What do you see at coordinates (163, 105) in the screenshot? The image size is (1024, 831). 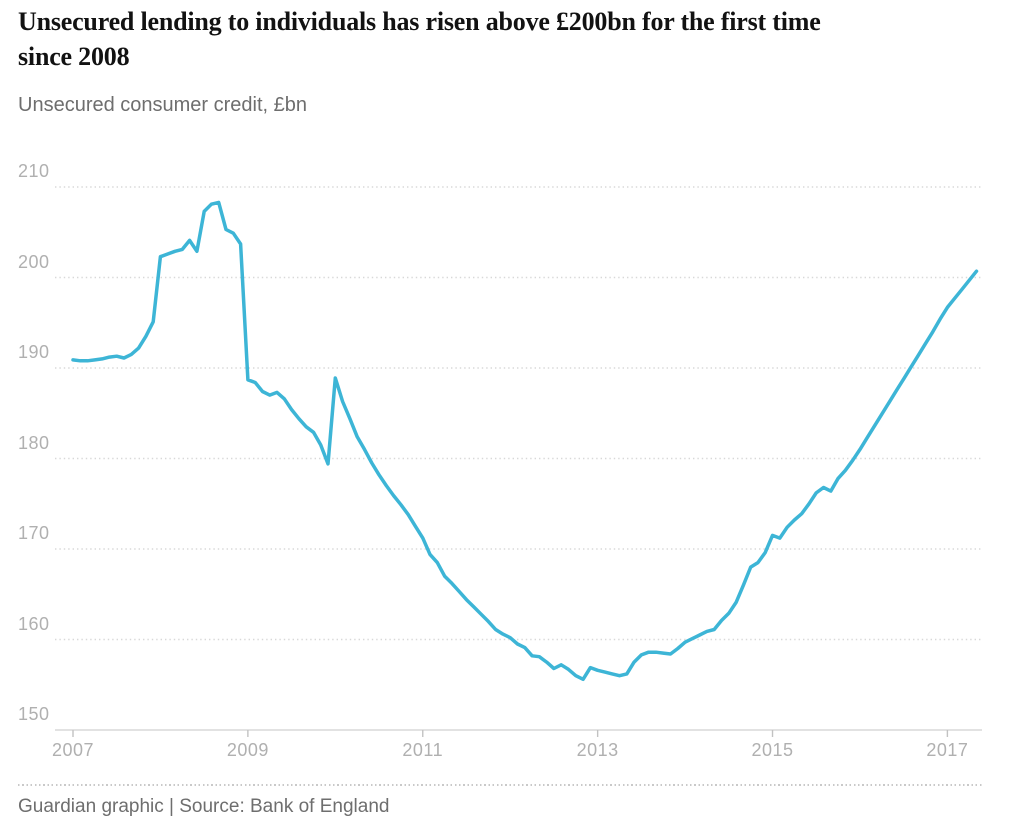 I see `chart-subtitle: Unsecured consumer credit, £bn` at bounding box center [163, 105].